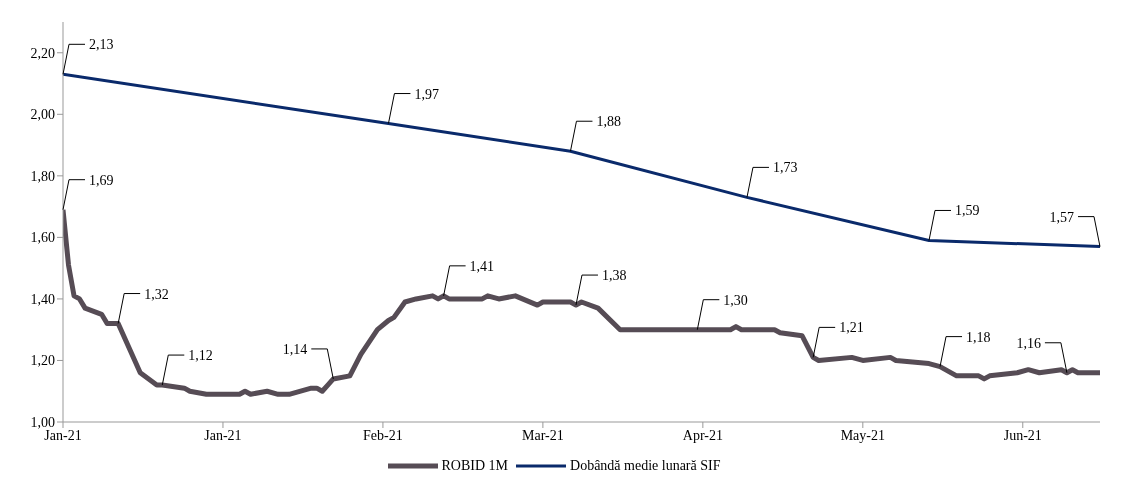  Describe the element at coordinates (1061, 217) in the screenshot. I see `data-label: 1,57` at that location.